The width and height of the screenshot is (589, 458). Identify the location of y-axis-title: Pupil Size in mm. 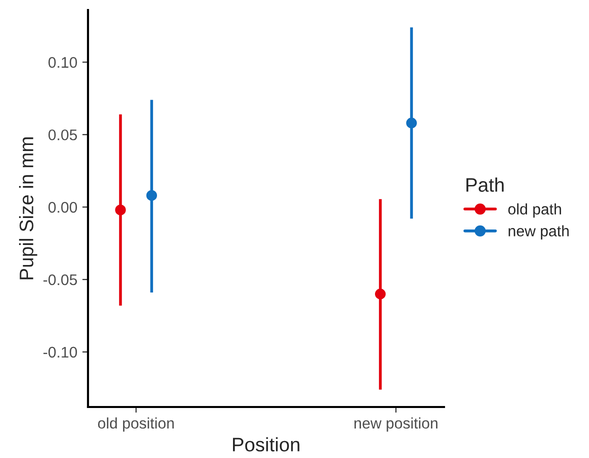
(28, 208).